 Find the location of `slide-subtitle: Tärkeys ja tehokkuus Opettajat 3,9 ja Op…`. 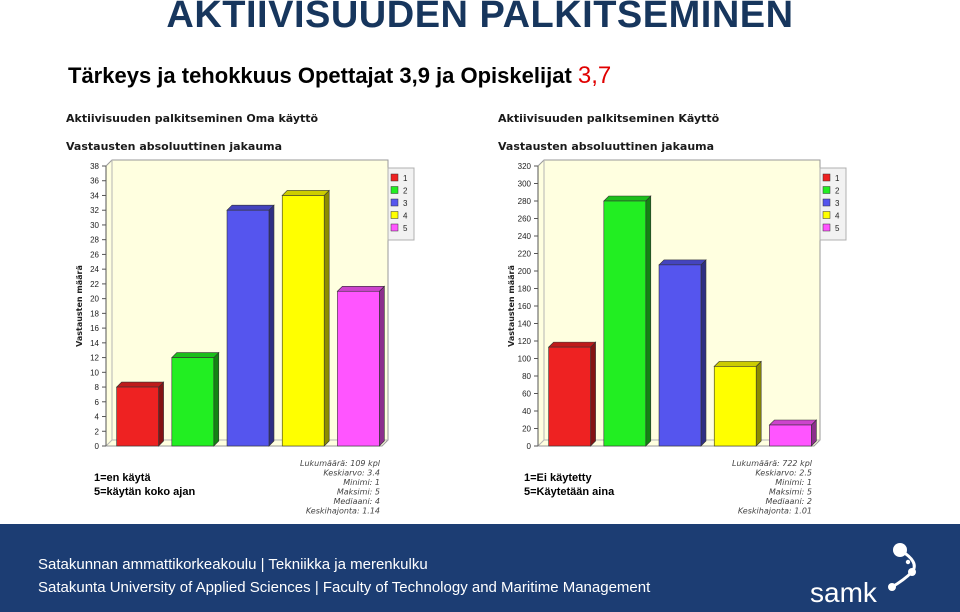

slide-subtitle: Tärkeys ja tehokkuus Opettajat 3,9 ja Op… is located at coordinates (339, 76).